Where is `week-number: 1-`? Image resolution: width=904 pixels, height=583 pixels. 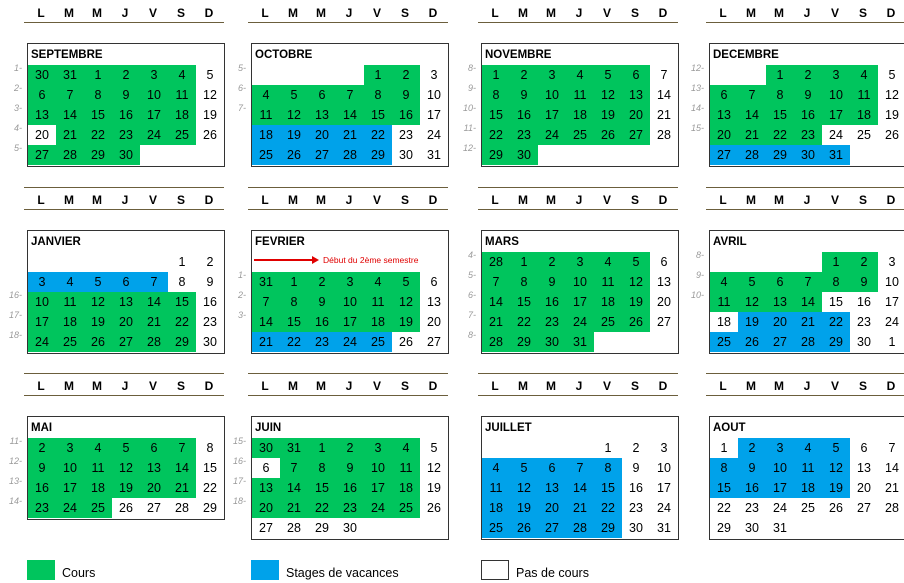
week-number: 1- is located at coordinates (241, 275).